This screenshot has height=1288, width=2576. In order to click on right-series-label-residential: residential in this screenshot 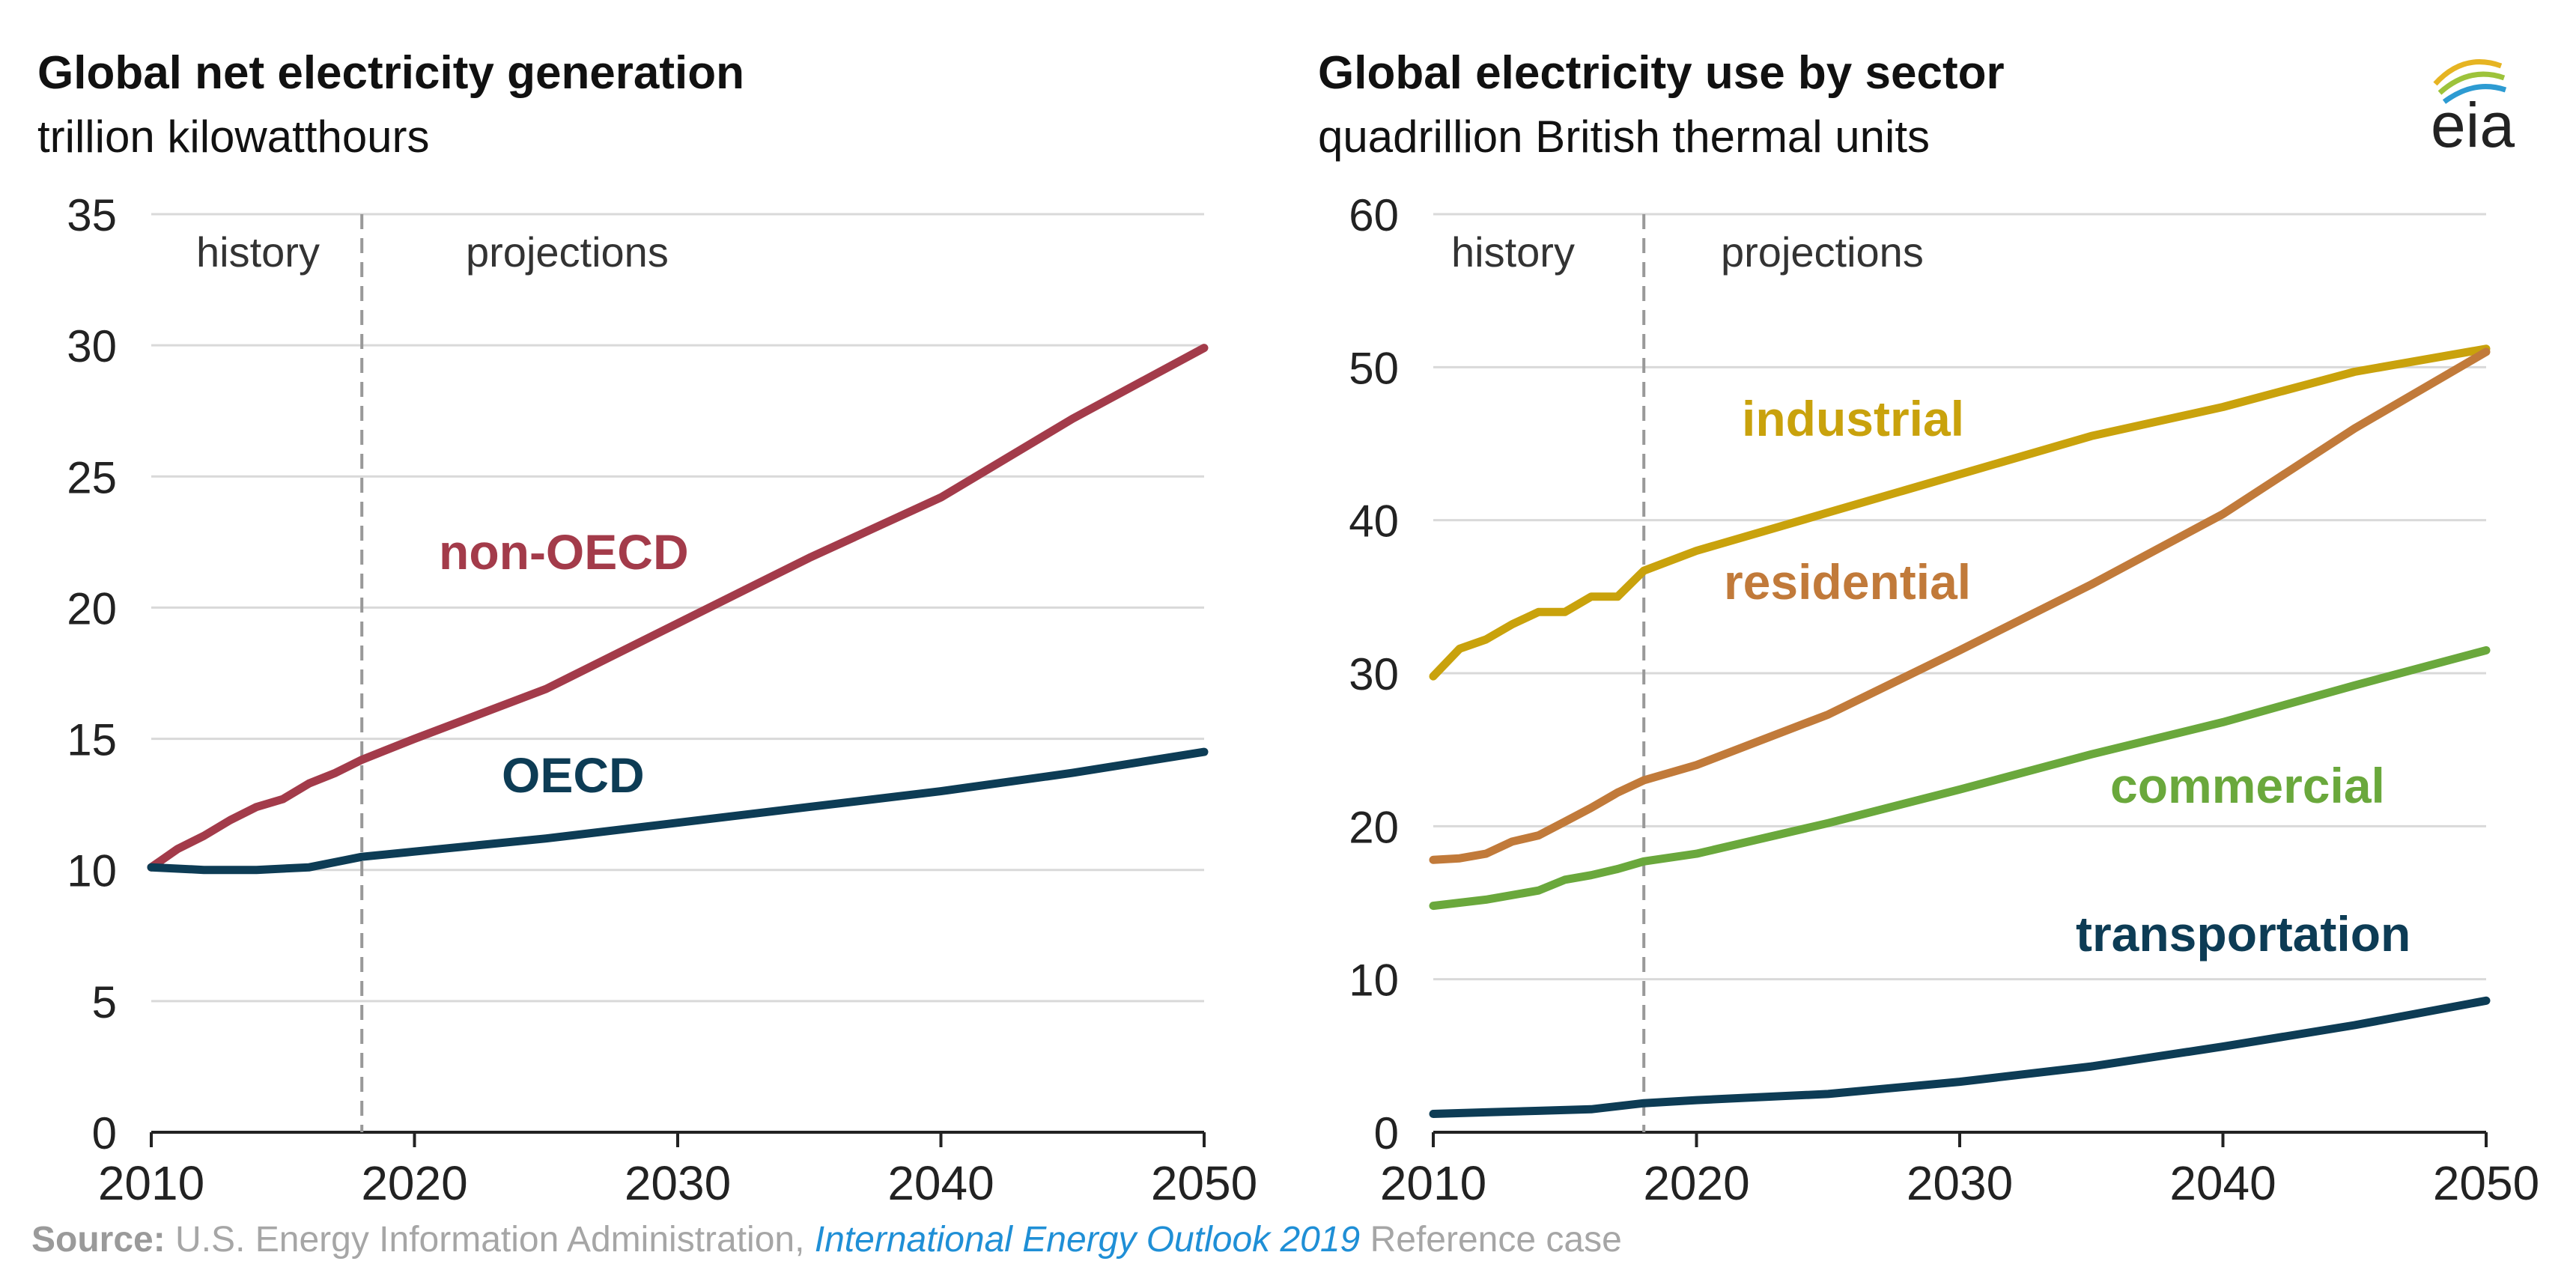, I will do `click(1847, 582)`.